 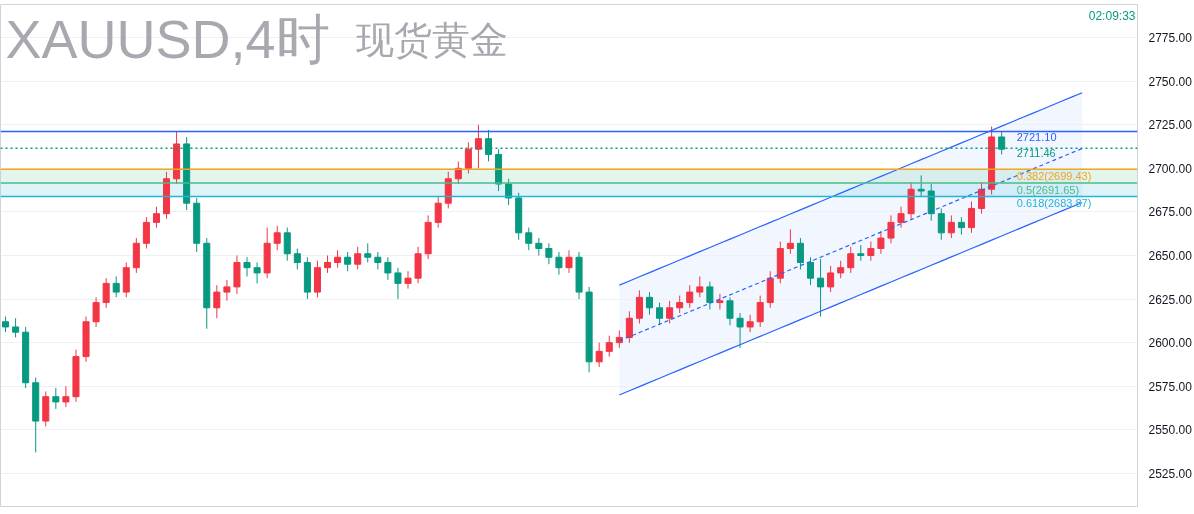 What do you see at coordinates (1170, 386) in the screenshot?
I see `y-tick-label: 2575.00` at bounding box center [1170, 386].